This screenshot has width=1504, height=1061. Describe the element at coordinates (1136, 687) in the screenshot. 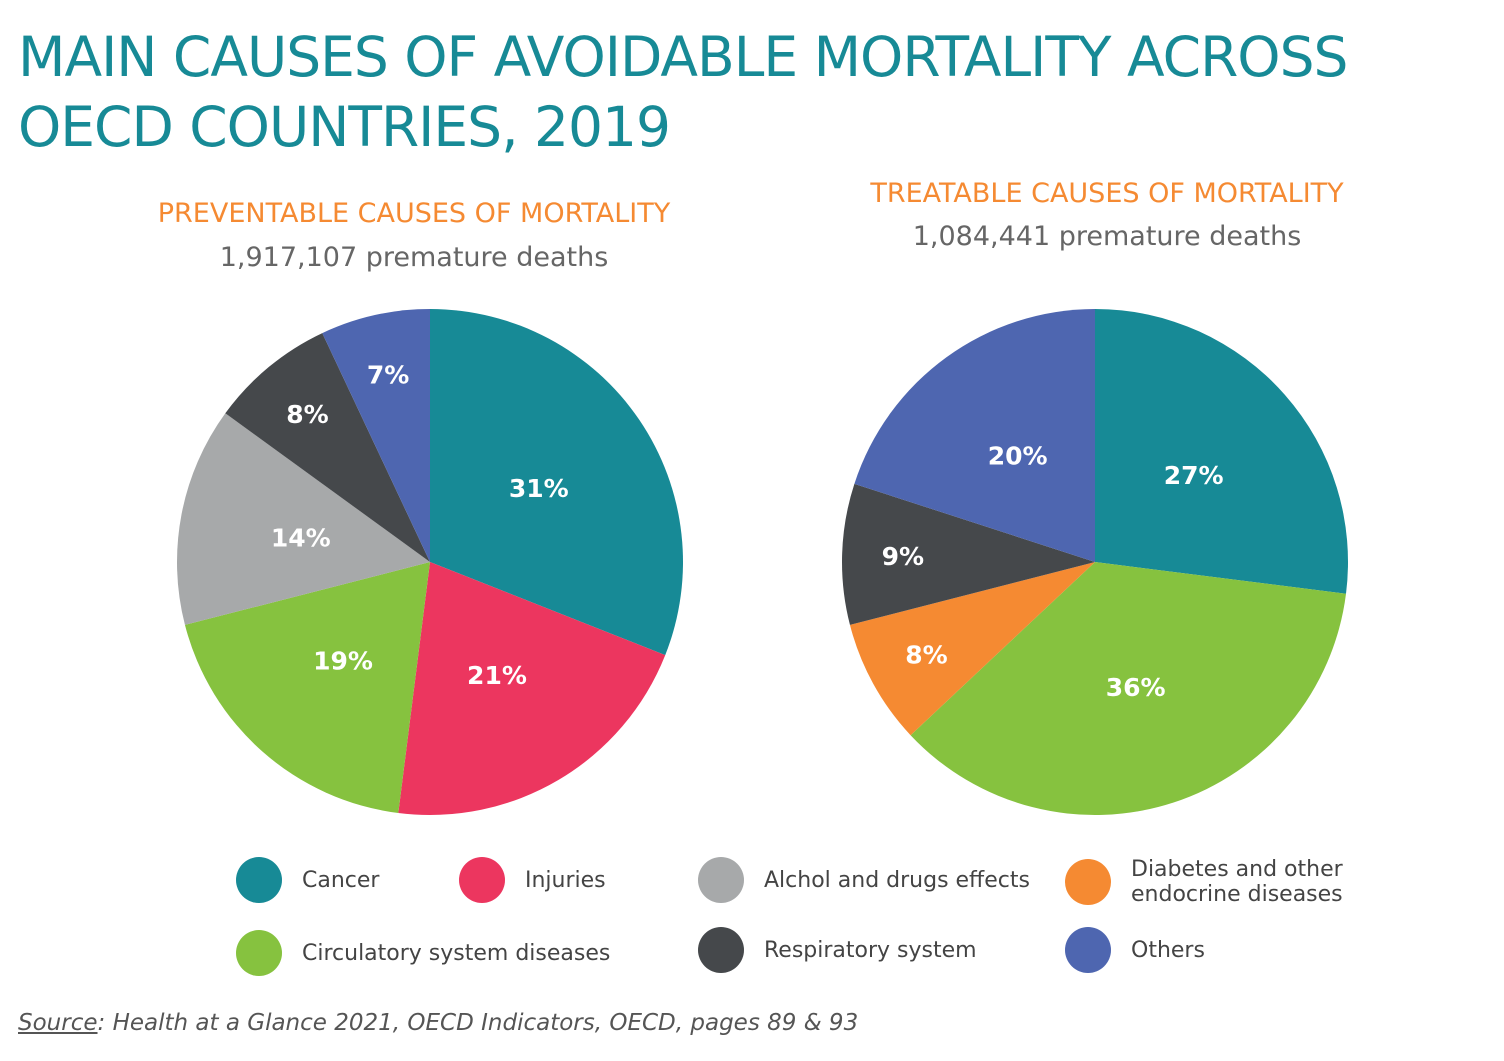

I see `data-label: 36%` at that location.